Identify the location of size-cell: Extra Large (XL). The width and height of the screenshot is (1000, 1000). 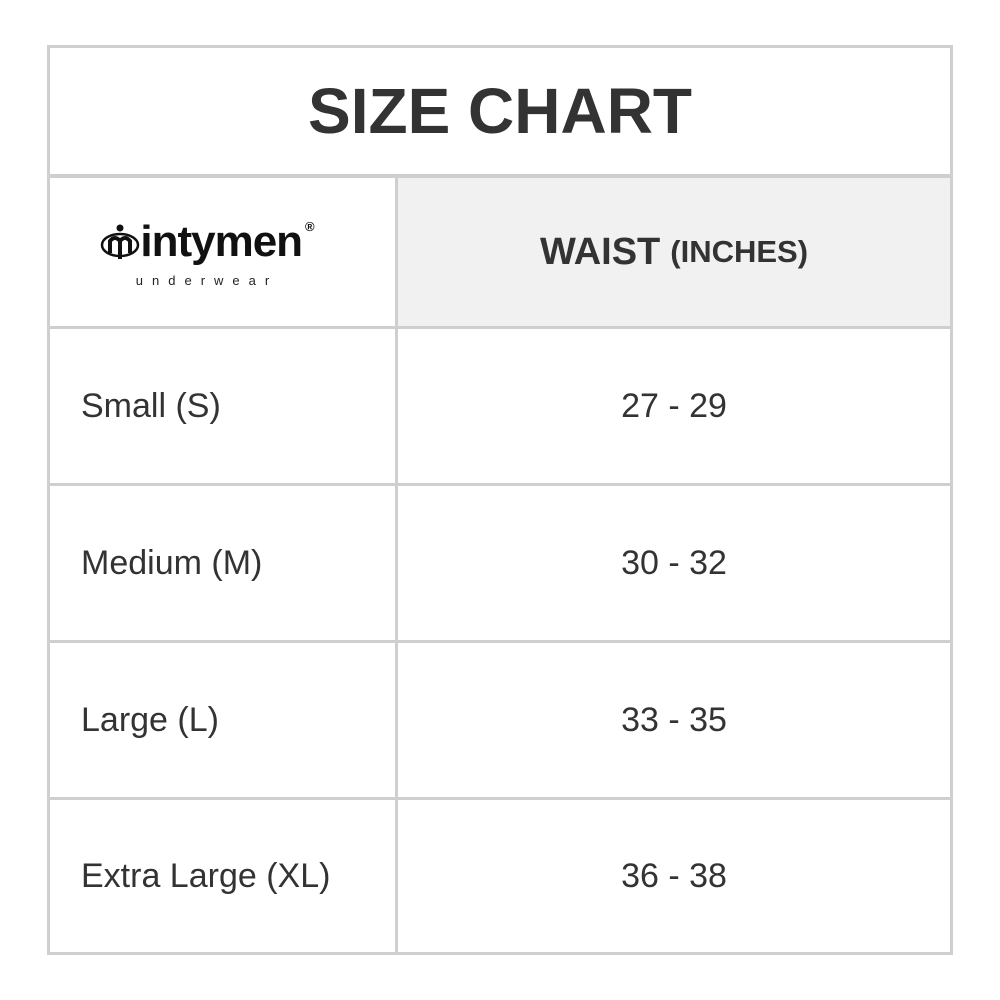
(224, 876).